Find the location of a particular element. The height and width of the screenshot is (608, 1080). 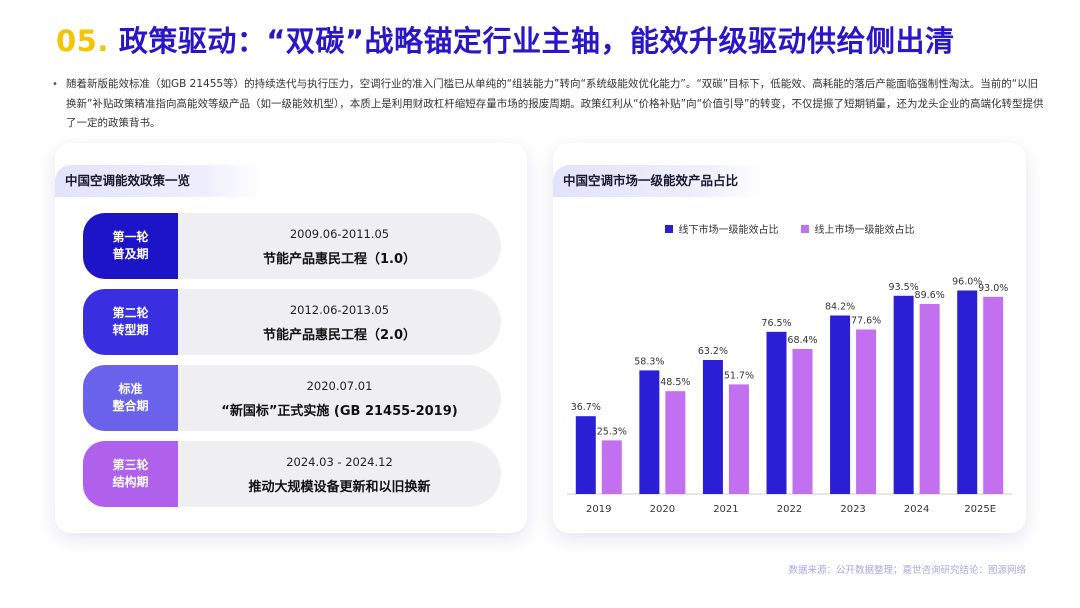

bar-online-2022 is located at coordinates (802, 421).